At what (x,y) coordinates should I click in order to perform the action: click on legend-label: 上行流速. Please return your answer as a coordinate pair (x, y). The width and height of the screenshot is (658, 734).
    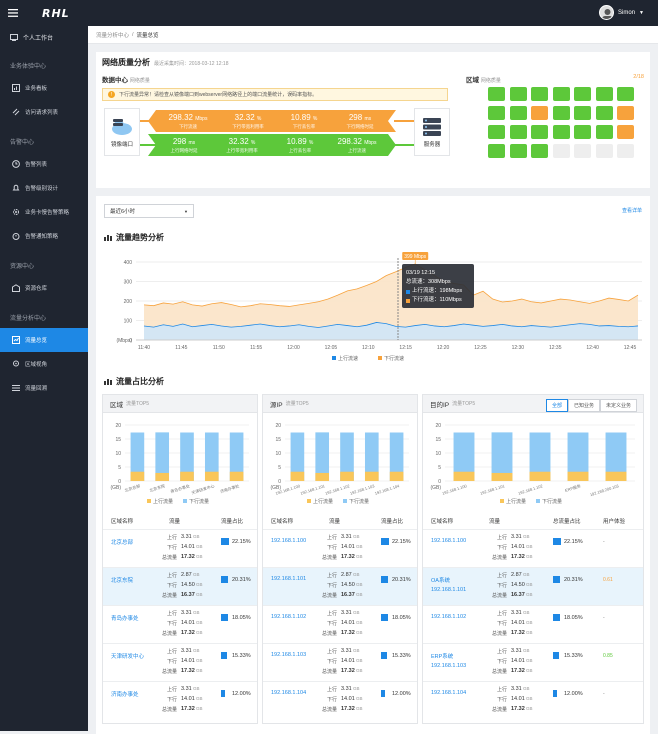
    Looking at the image, I should click on (348, 358).